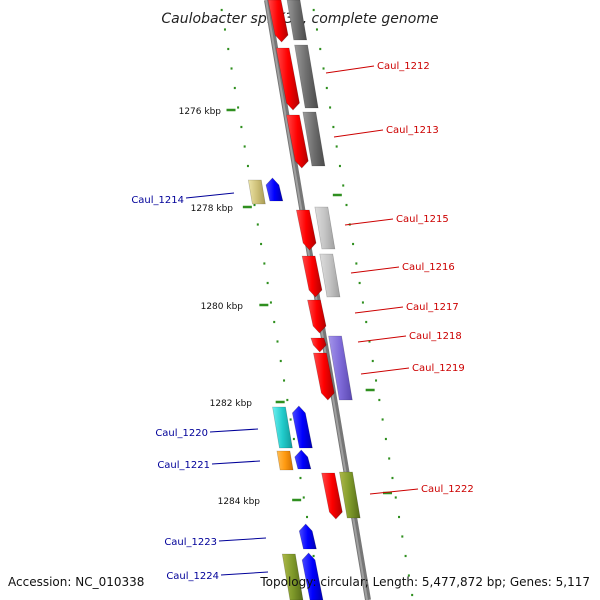  Describe the element at coordinates (200, 112) in the screenshot. I see `tick-label-1276: 1276 kbp` at that location.